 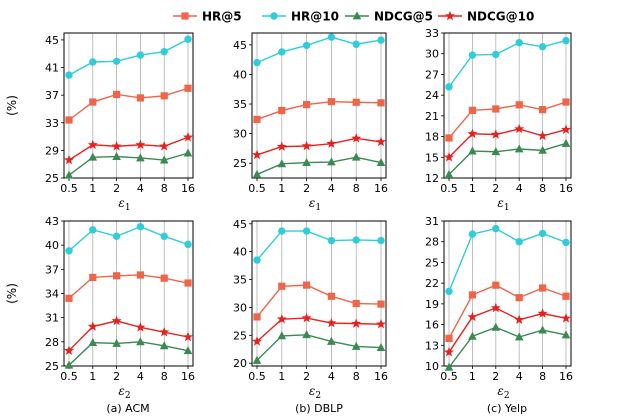 I want to click on y-tick-label: 12, so click(x=432, y=178).